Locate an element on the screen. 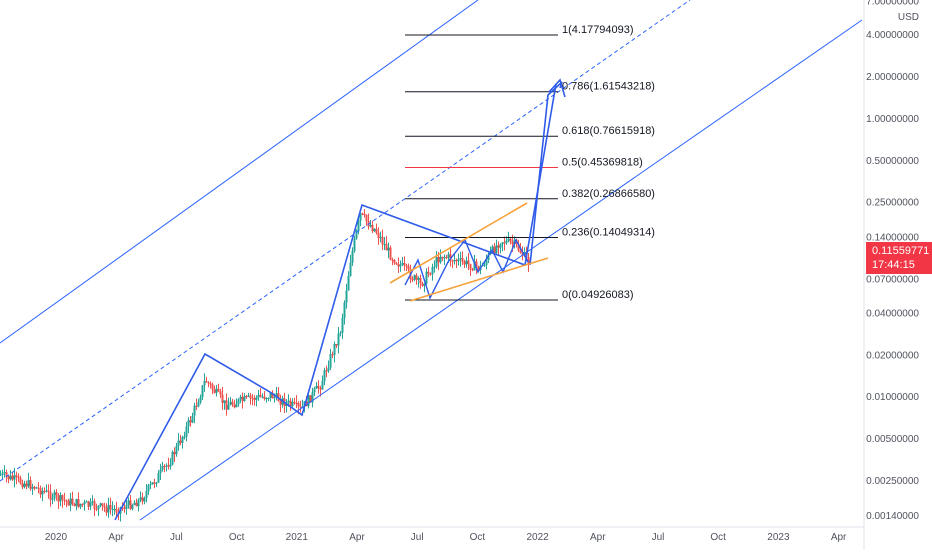 This screenshot has height=555, width=932. time-tick-label: Apr is located at coordinates (116, 537).